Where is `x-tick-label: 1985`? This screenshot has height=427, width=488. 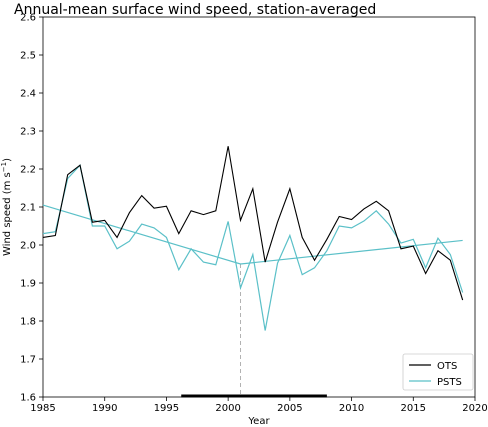
x-tick-label: 1985 is located at coordinates (42, 408).